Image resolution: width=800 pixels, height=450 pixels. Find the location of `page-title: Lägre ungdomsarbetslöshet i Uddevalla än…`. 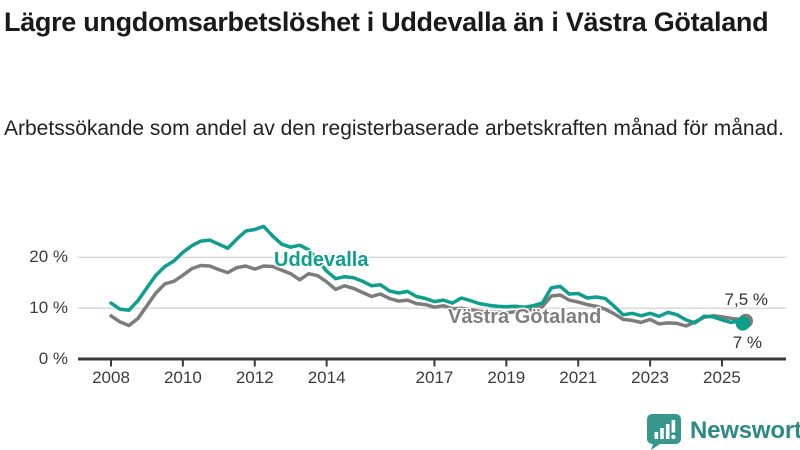

page-title: Lägre ungdomsarbetslöshet i Uddevalla än… is located at coordinates (386, 22).